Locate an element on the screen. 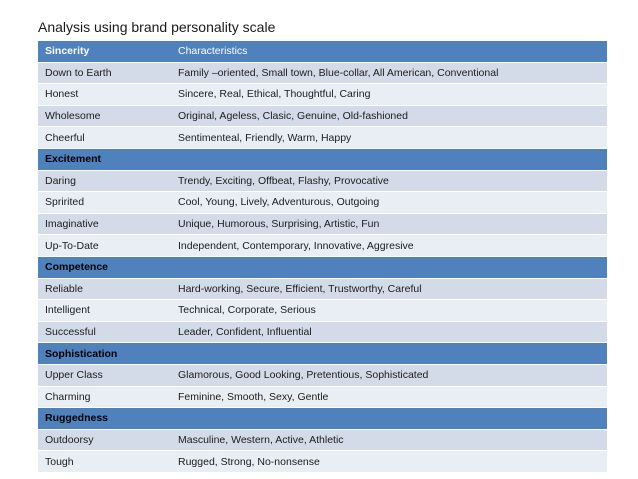 The image size is (638, 479). header-cell-characteristics: Characteristics is located at coordinates (389, 52).